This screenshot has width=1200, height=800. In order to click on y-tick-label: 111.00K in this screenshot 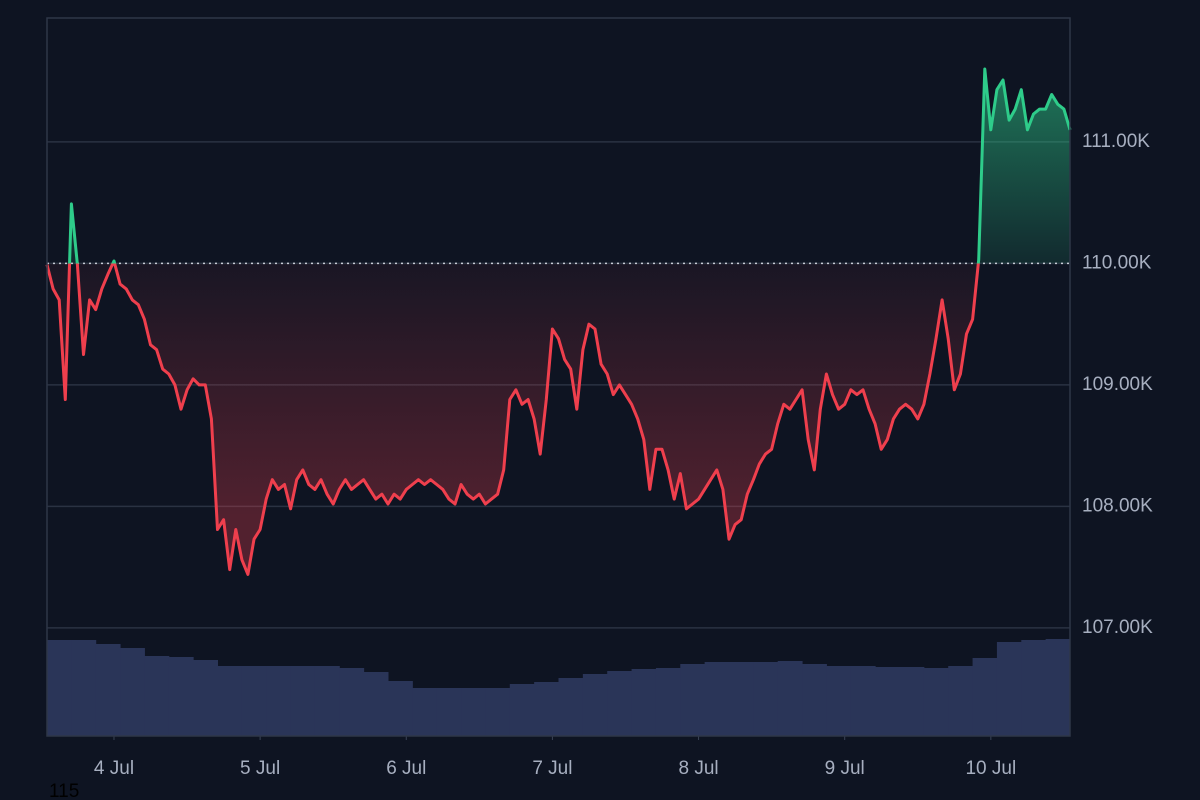, I will do `click(1116, 141)`.